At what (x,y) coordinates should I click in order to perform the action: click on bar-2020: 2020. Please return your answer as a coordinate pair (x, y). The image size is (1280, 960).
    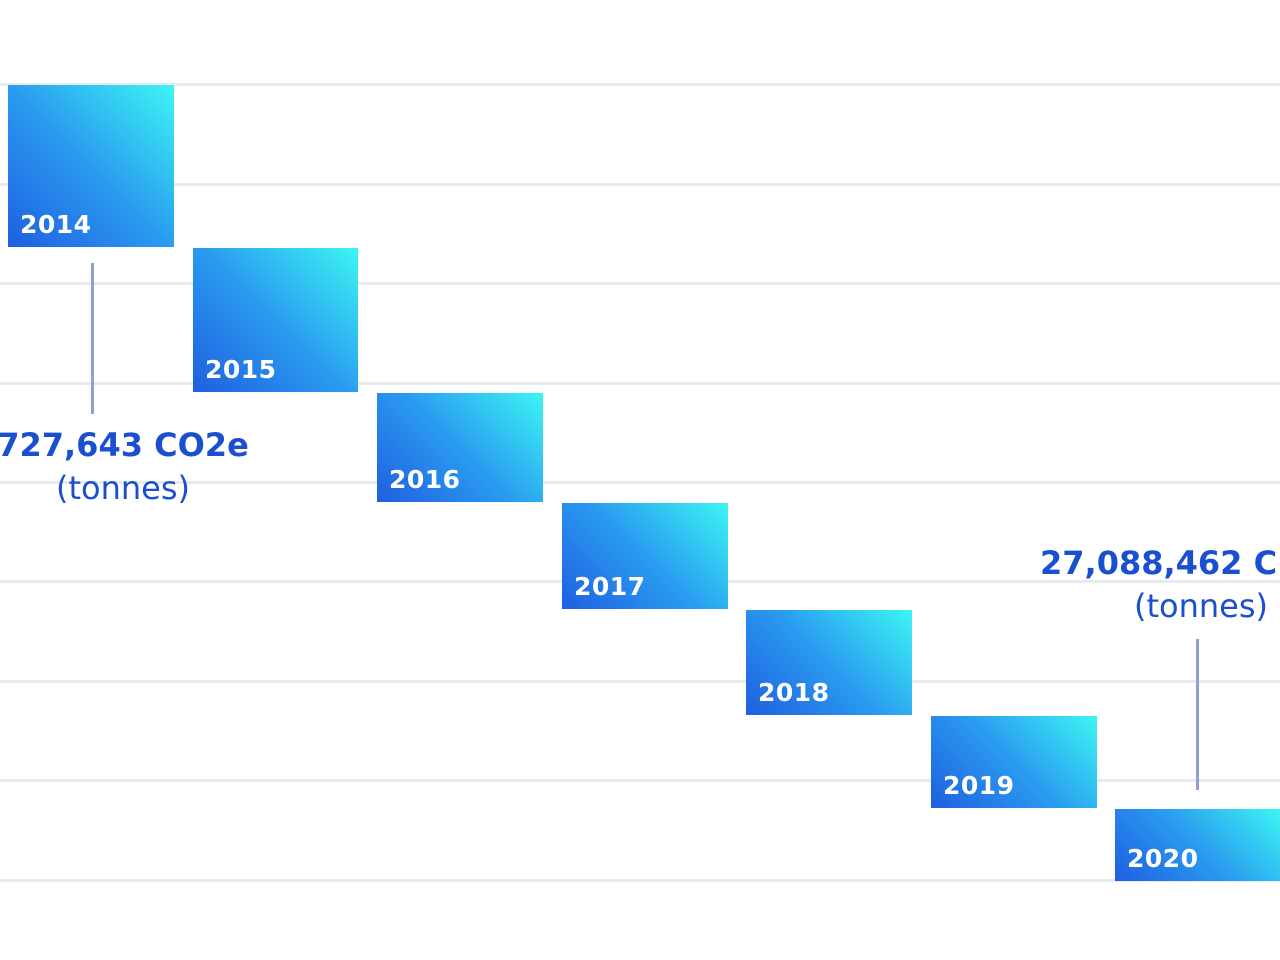
    Looking at the image, I should click on (1197, 845).